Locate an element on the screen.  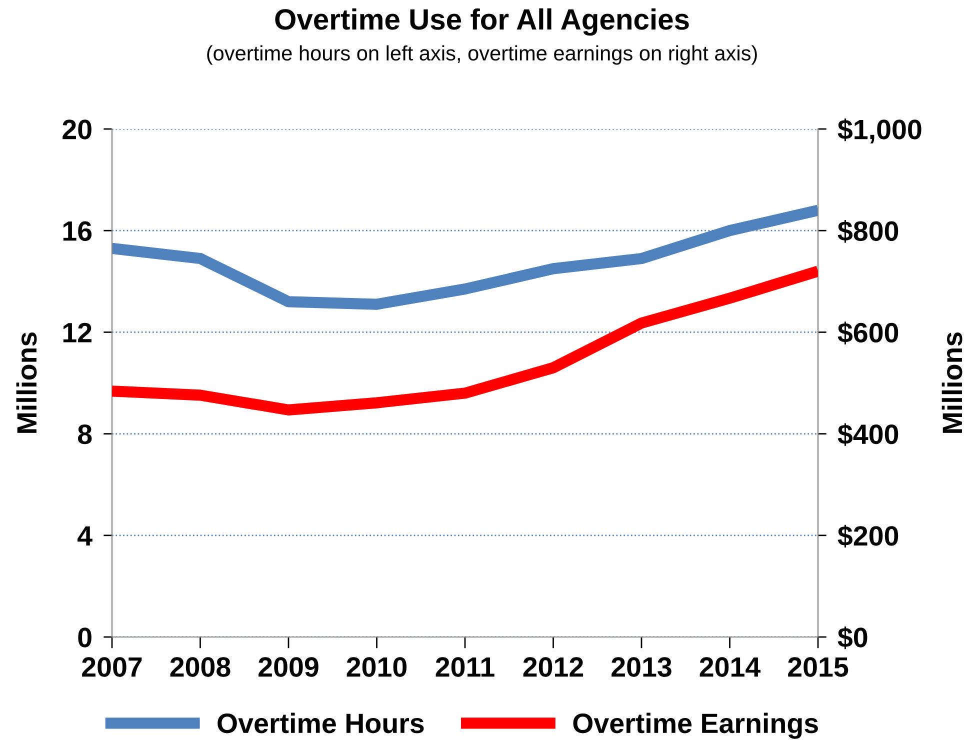
y2-tick-label: $200 is located at coordinates (868, 536).